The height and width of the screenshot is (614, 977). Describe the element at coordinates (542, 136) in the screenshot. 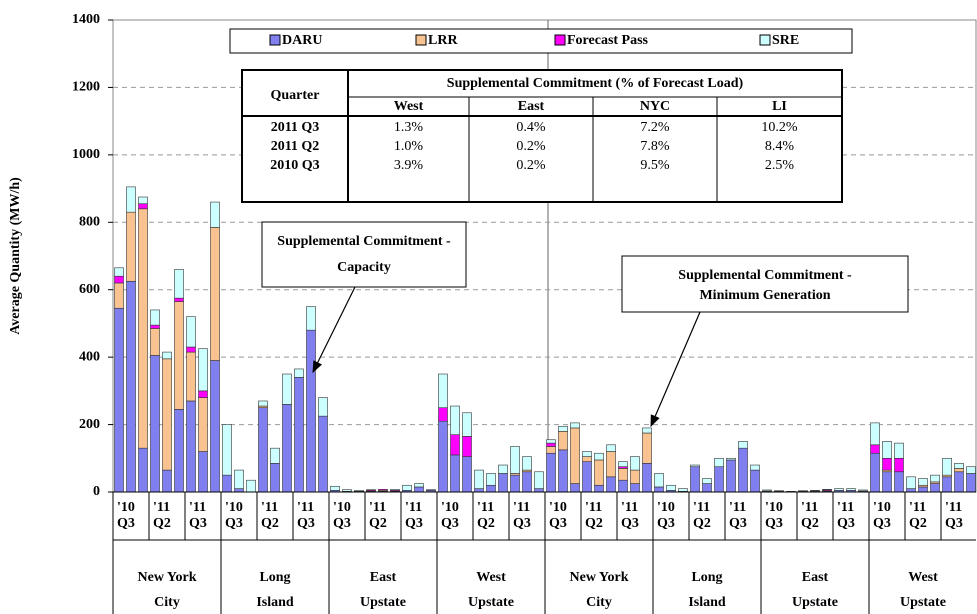

I see `table-box` at that location.